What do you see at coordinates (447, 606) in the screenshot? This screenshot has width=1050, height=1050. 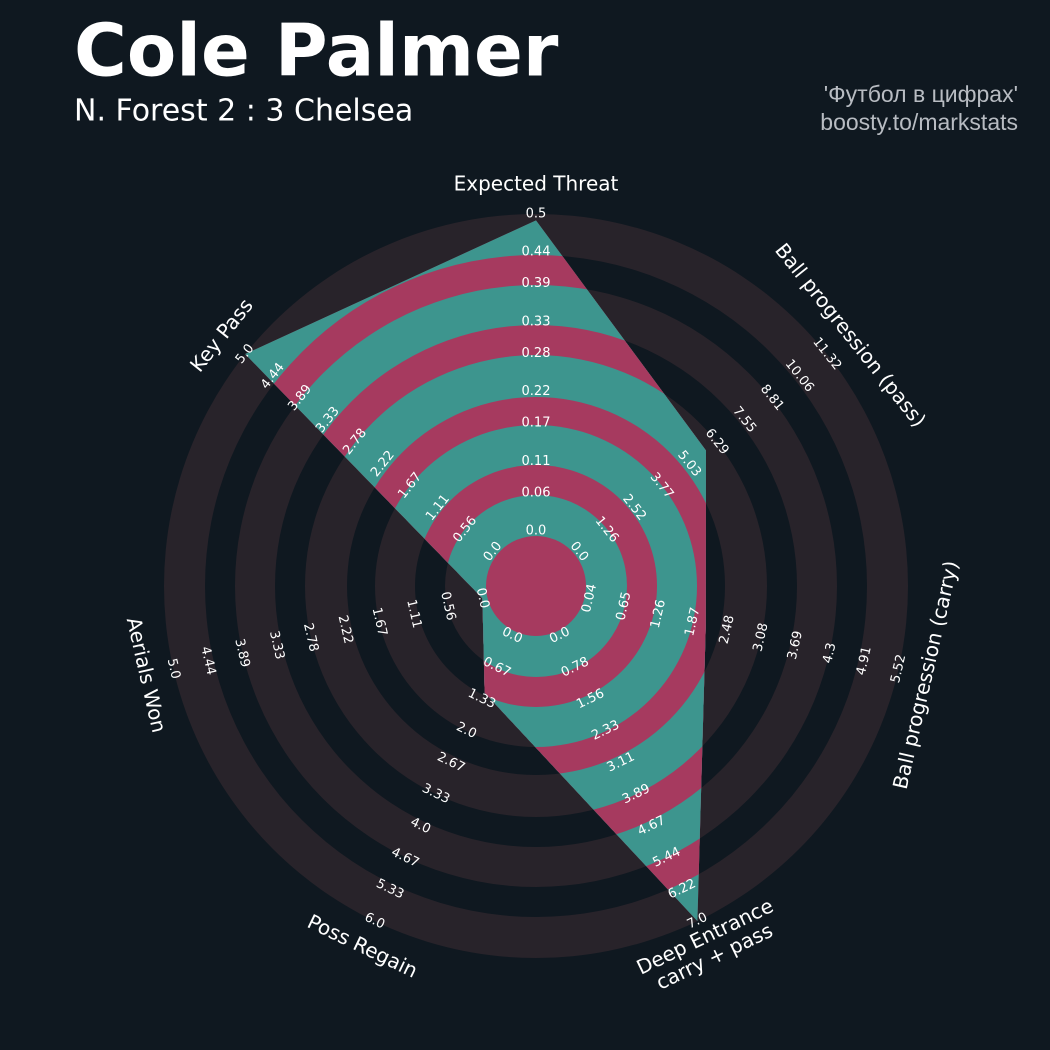 I see `tick-label: 0.56` at bounding box center [447, 606].